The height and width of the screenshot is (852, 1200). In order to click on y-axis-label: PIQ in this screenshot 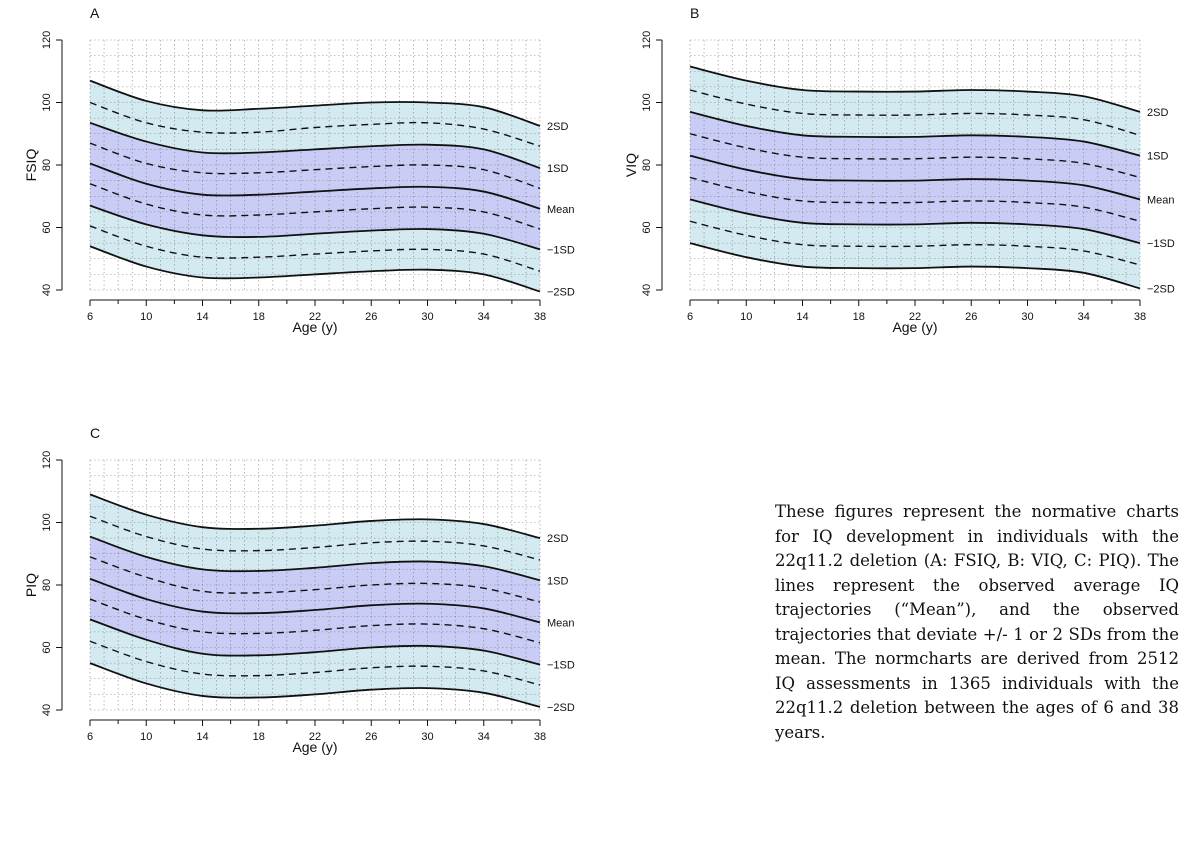, I will do `click(31, 585)`.